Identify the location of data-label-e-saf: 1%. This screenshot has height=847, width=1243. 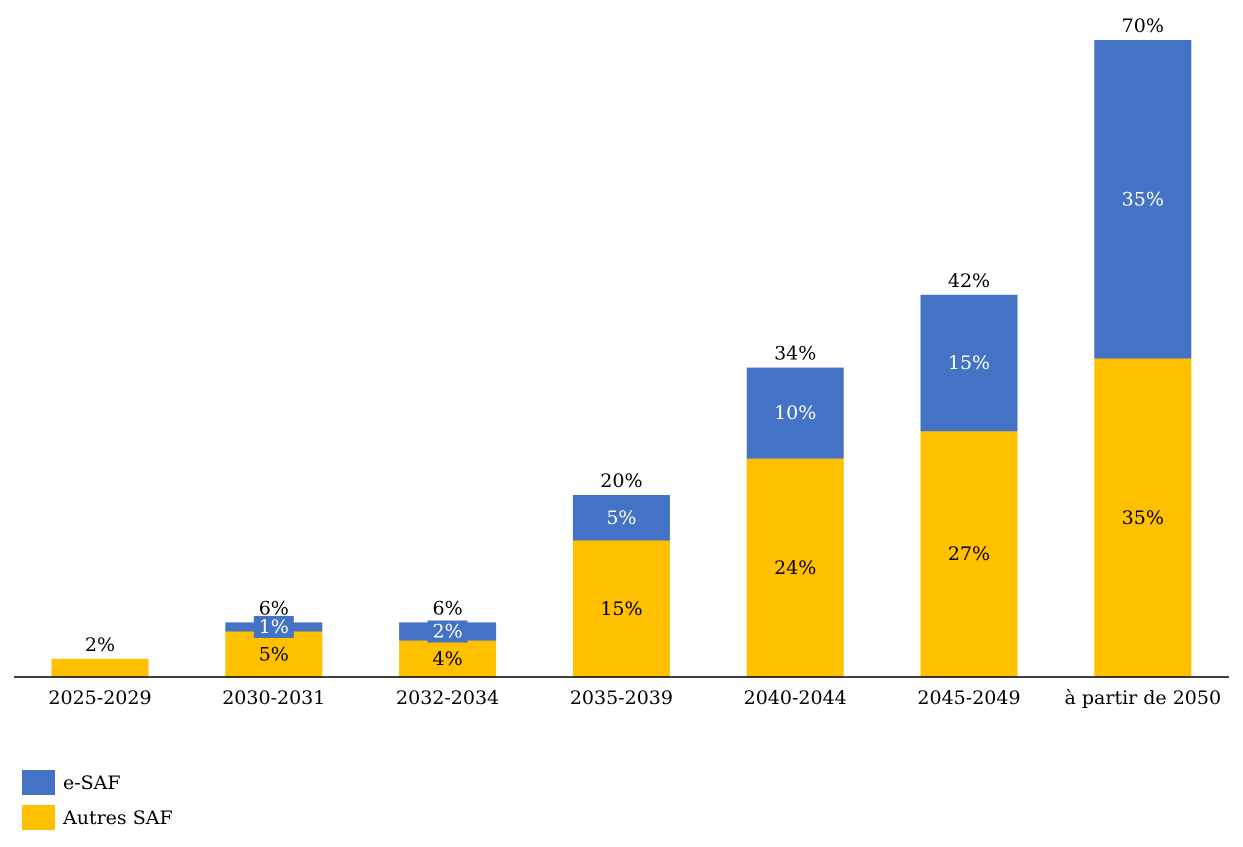
(274, 627).